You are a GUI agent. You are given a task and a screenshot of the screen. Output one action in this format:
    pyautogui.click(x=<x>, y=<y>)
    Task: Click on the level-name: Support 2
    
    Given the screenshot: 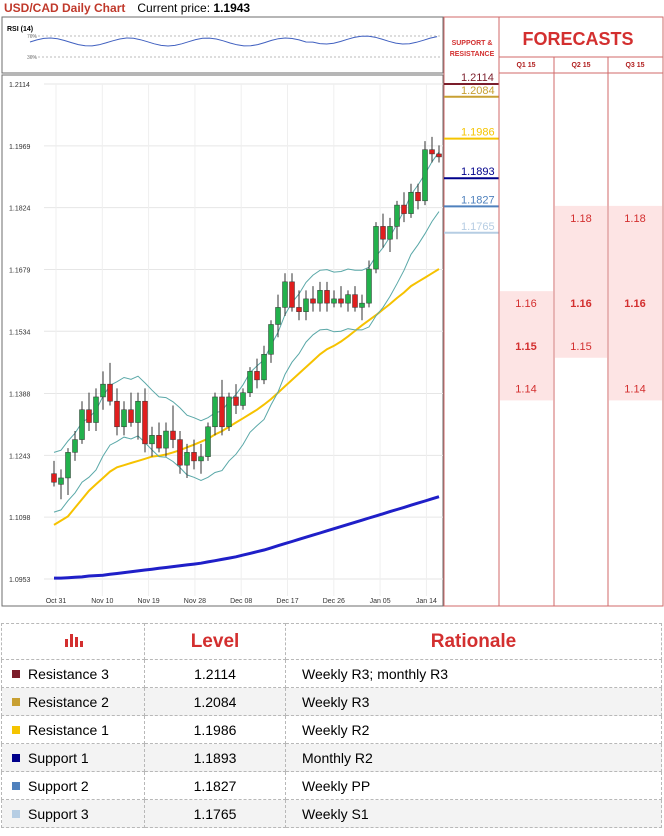 What is the action you would take?
    pyautogui.click(x=58, y=785)
    